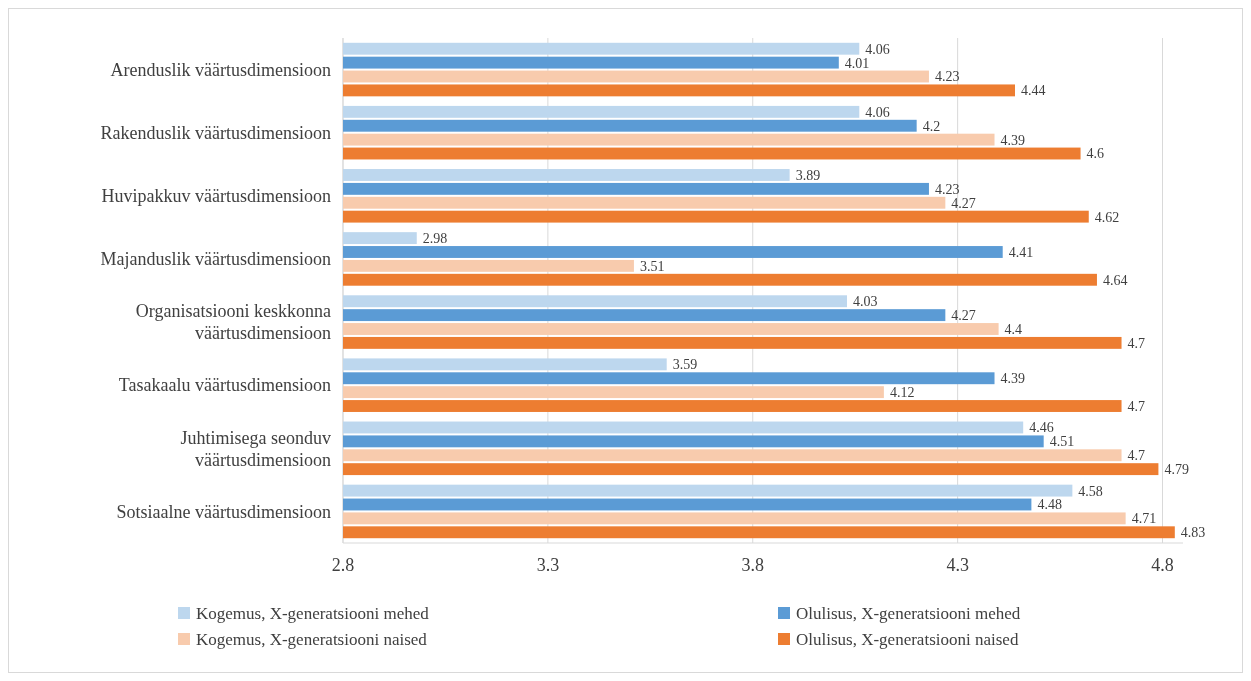 The height and width of the screenshot is (681, 1251). I want to click on x-tick-label: 4.3, so click(957, 565).